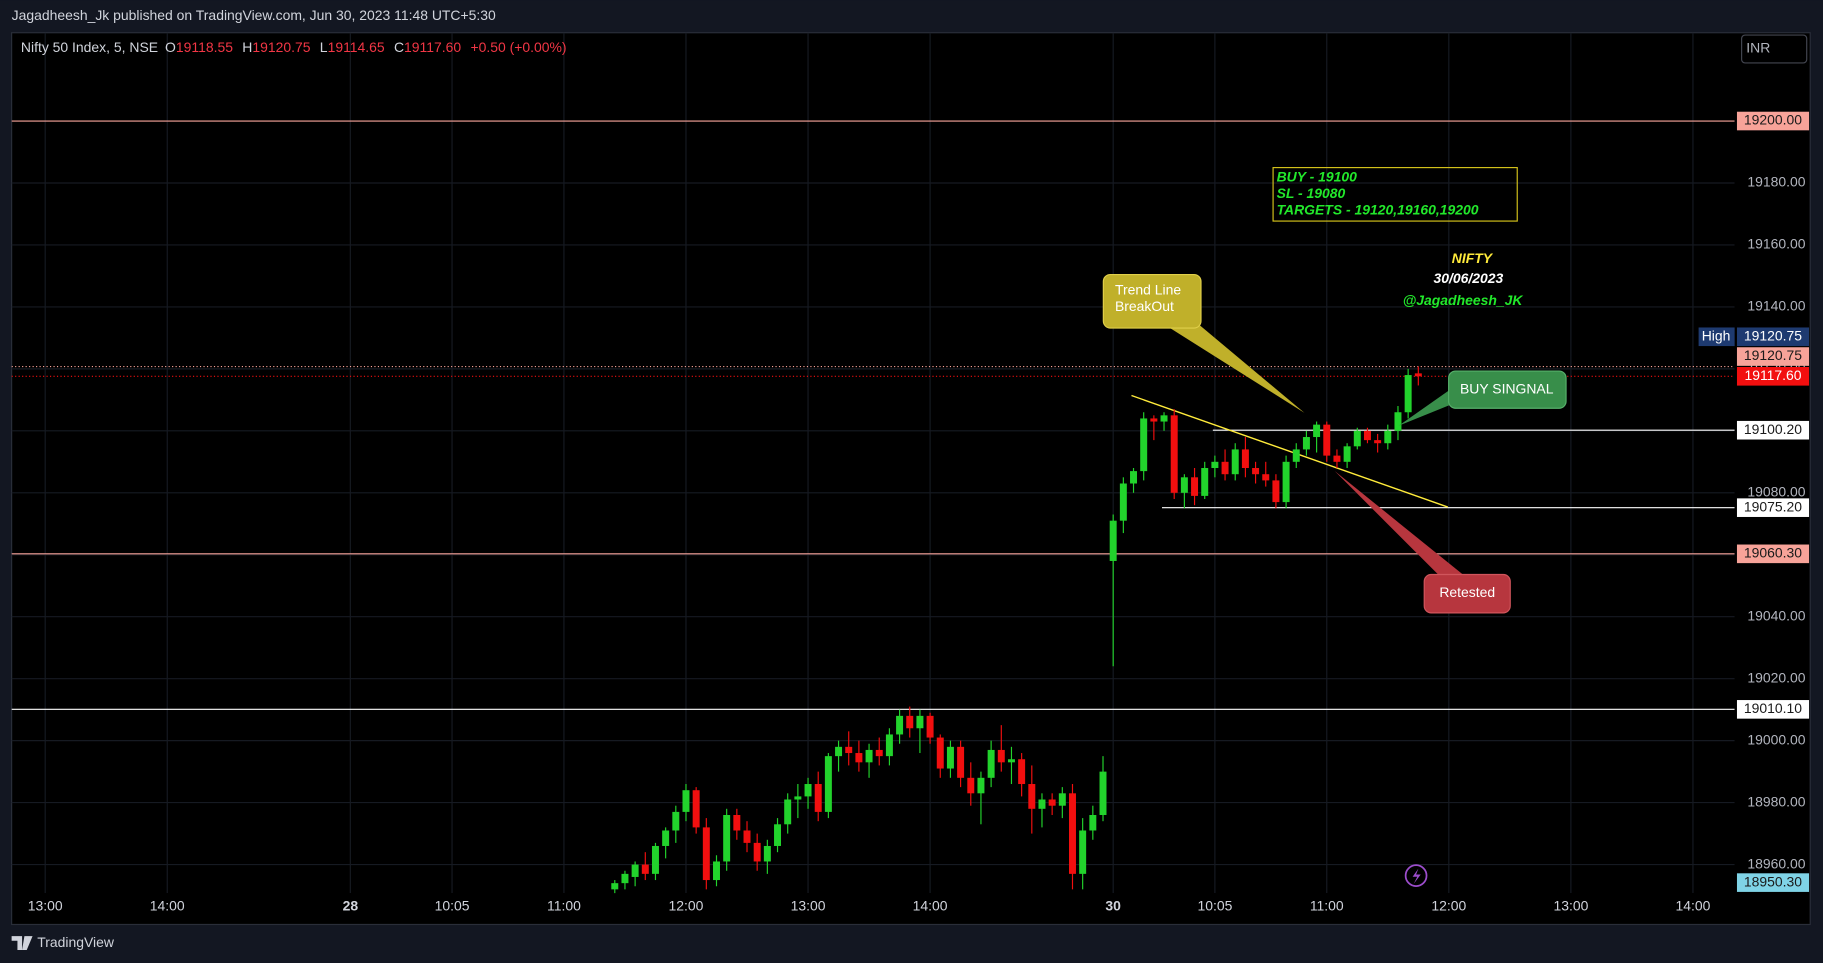 The width and height of the screenshot is (1823, 963). Describe the element at coordinates (399, 47) in the screenshot. I see `c-label: C` at that location.